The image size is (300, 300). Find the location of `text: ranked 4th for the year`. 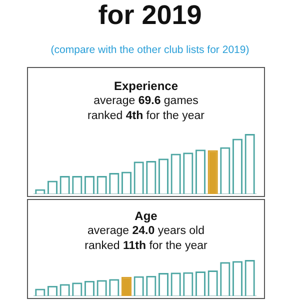

text: ranked 4th for the year is located at coordinates (146, 116).